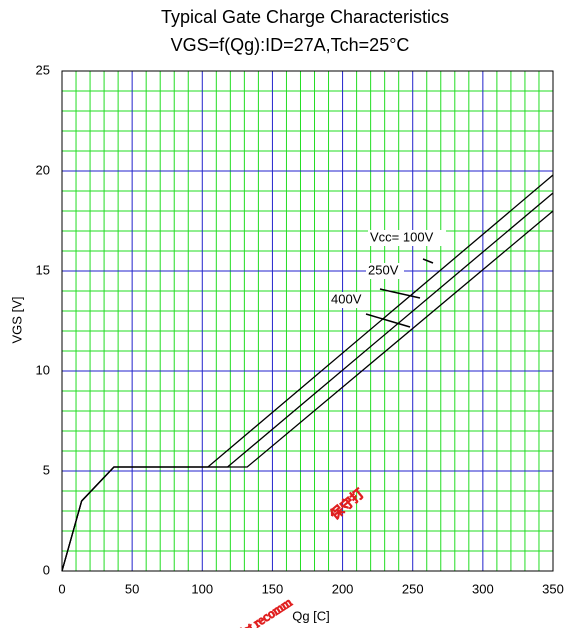 Image resolution: width=571 pixels, height=628 pixels. I want to click on y-tick-label: 5, so click(46, 469).